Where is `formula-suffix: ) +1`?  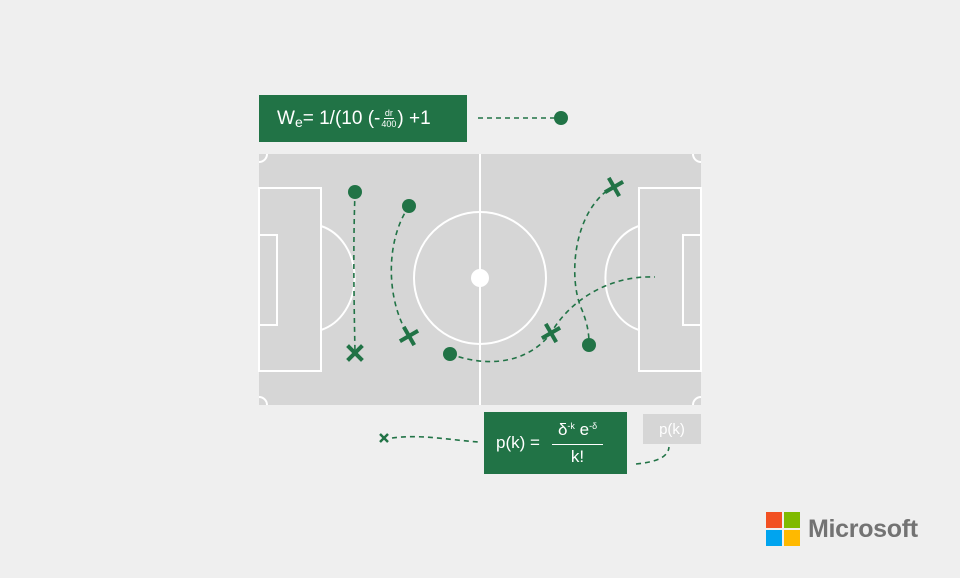 formula-suffix: ) +1 is located at coordinates (413, 119).